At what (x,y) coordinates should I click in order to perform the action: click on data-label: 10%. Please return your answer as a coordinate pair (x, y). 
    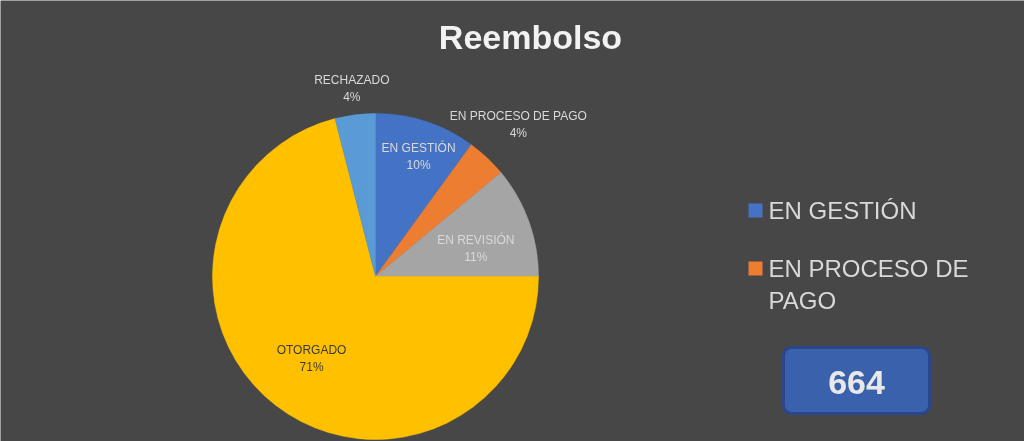
    Looking at the image, I should click on (418, 165).